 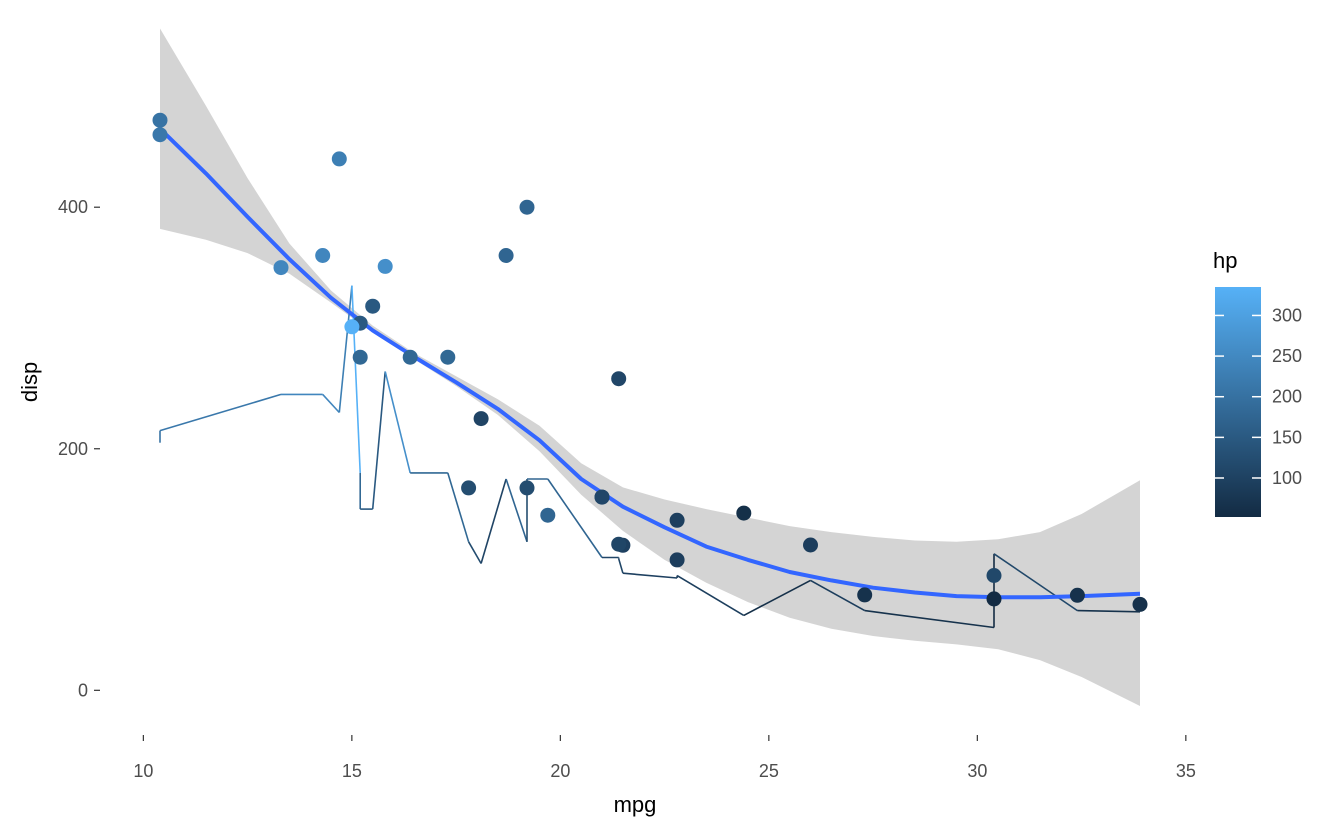 What do you see at coordinates (1186, 771) in the screenshot?
I see `x-tick-label: 35` at bounding box center [1186, 771].